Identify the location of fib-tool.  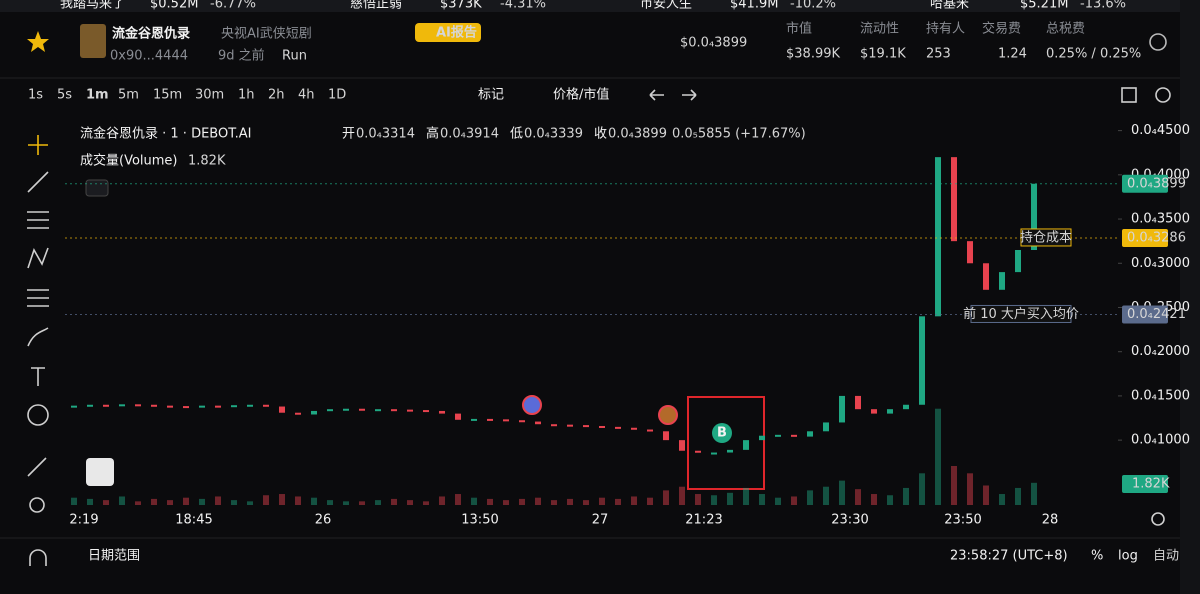
(38, 298).